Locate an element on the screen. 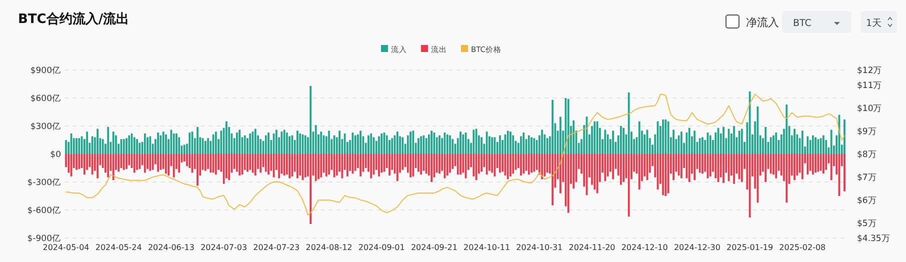  y-tick-label: $-300亿 is located at coordinates (44, 182).